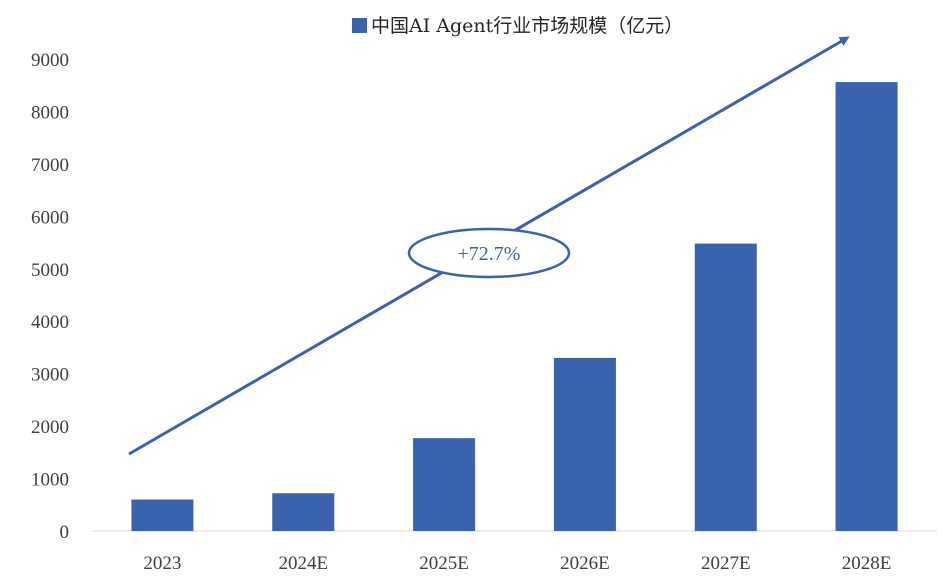 This screenshot has height=579, width=948. Describe the element at coordinates (50, 165) in the screenshot. I see `y-tick-label: 7000` at that location.